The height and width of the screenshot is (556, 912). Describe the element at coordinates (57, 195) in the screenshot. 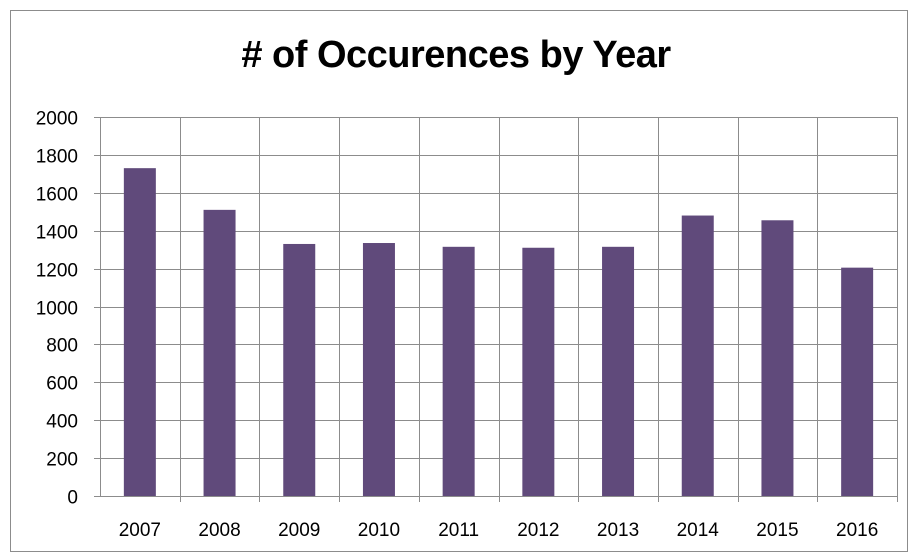

I see `y-tick-label: 1600` at that location.